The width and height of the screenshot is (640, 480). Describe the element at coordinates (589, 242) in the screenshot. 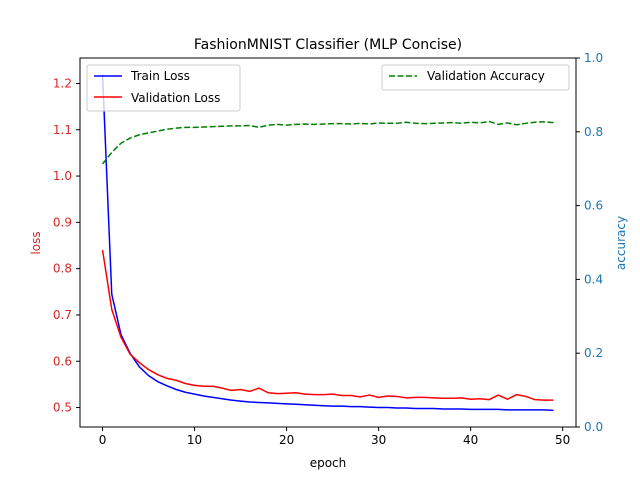

I see `right-y-axis: 0.0 0.2 0.4 0.6 0.8 1.0` at that location.